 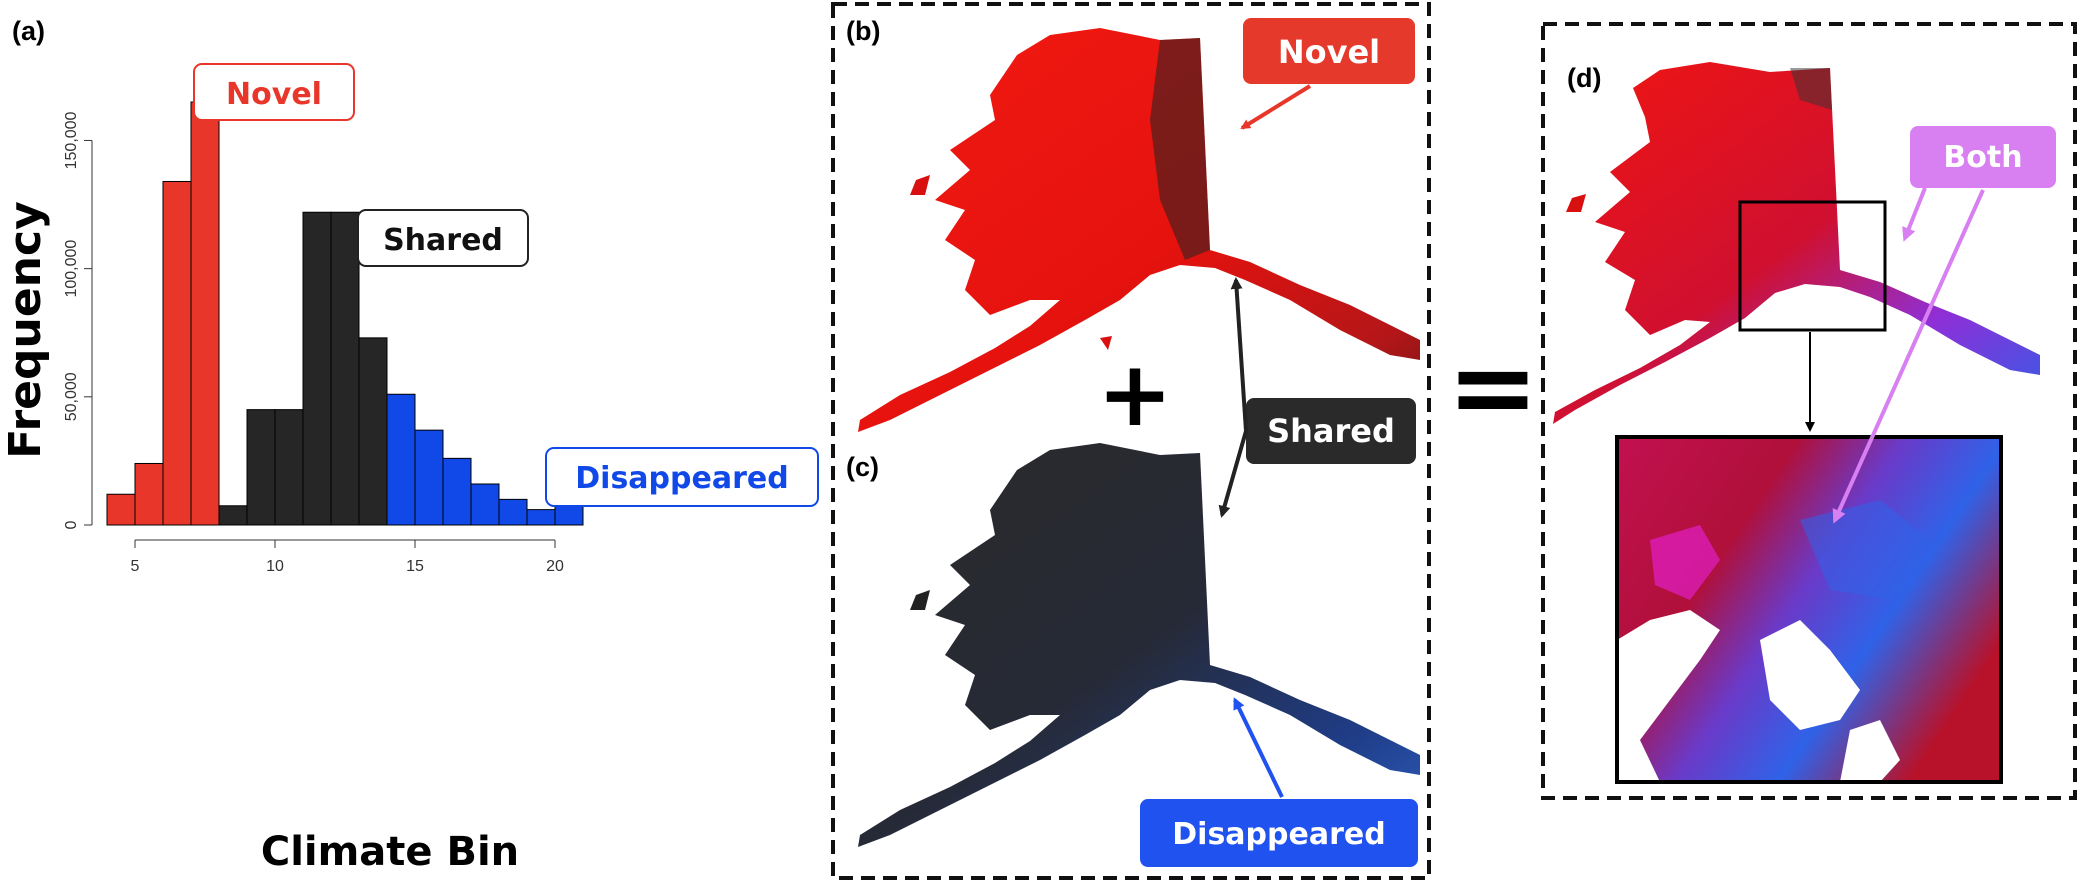 I want to click on novel-label: Novel, so click(x=274, y=94).